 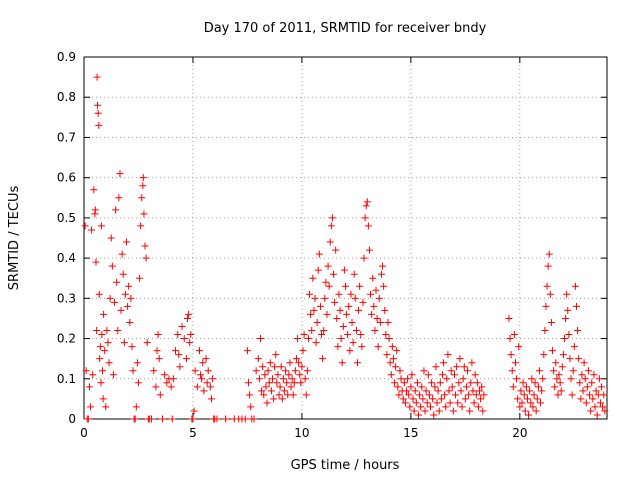 I want to click on x-tick-label: 0, so click(x=84, y=433).